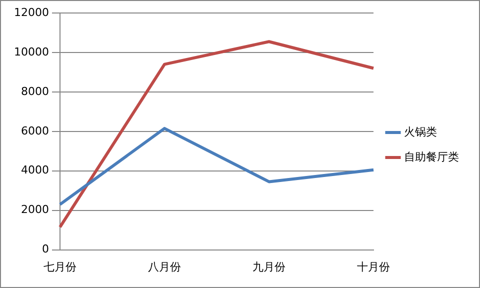 The width and height of the screenshot is (480, 288). Describe the element at coordinates (31, 51) in the screenshot. I see `y-tick-label: 10000` at that location.